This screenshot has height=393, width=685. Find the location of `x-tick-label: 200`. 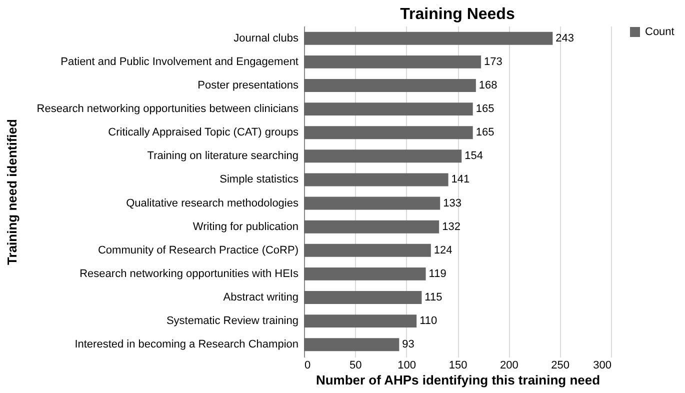

x-tick-label: 200 is located at coordinates (509, 366).